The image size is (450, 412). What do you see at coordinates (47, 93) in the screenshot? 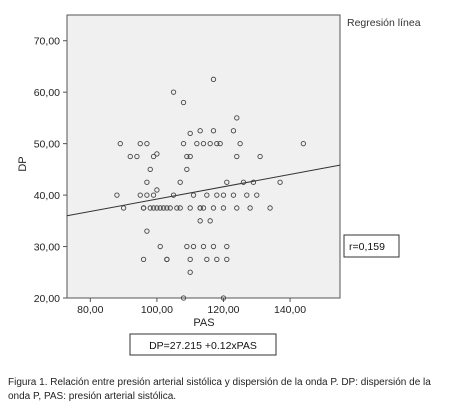
I see `y-tick-label: 60,00` at bounding box center [47, 93].